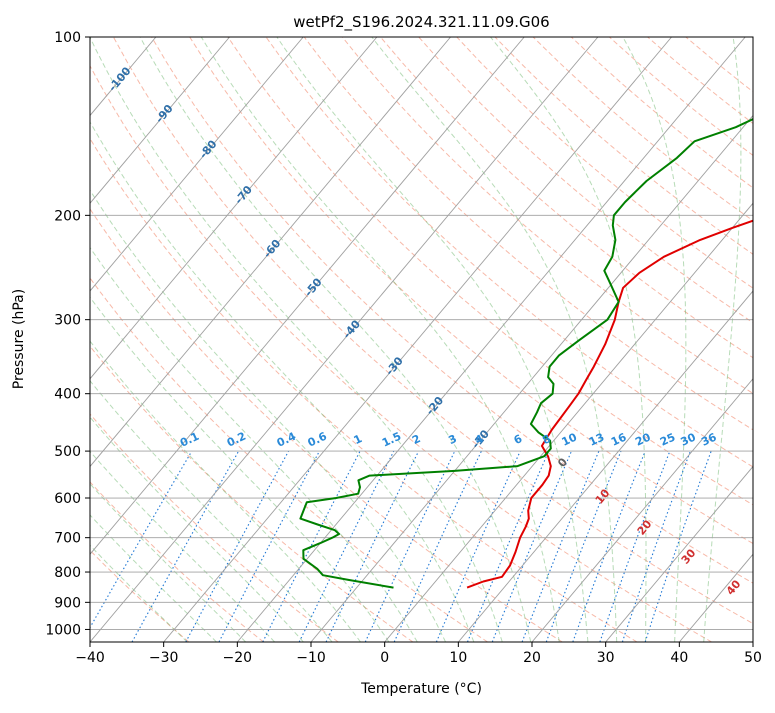  I want to click on chart-title: wetPf2_S196.2024.321.11.09.G06, so click(421, 22).